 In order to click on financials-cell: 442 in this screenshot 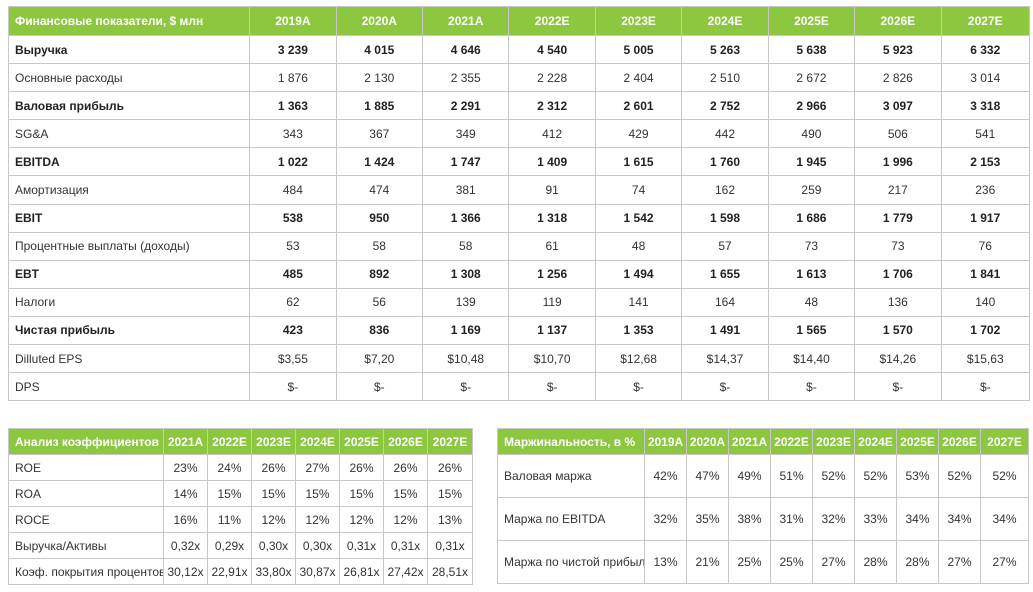, I will do `click(725, 134)`.